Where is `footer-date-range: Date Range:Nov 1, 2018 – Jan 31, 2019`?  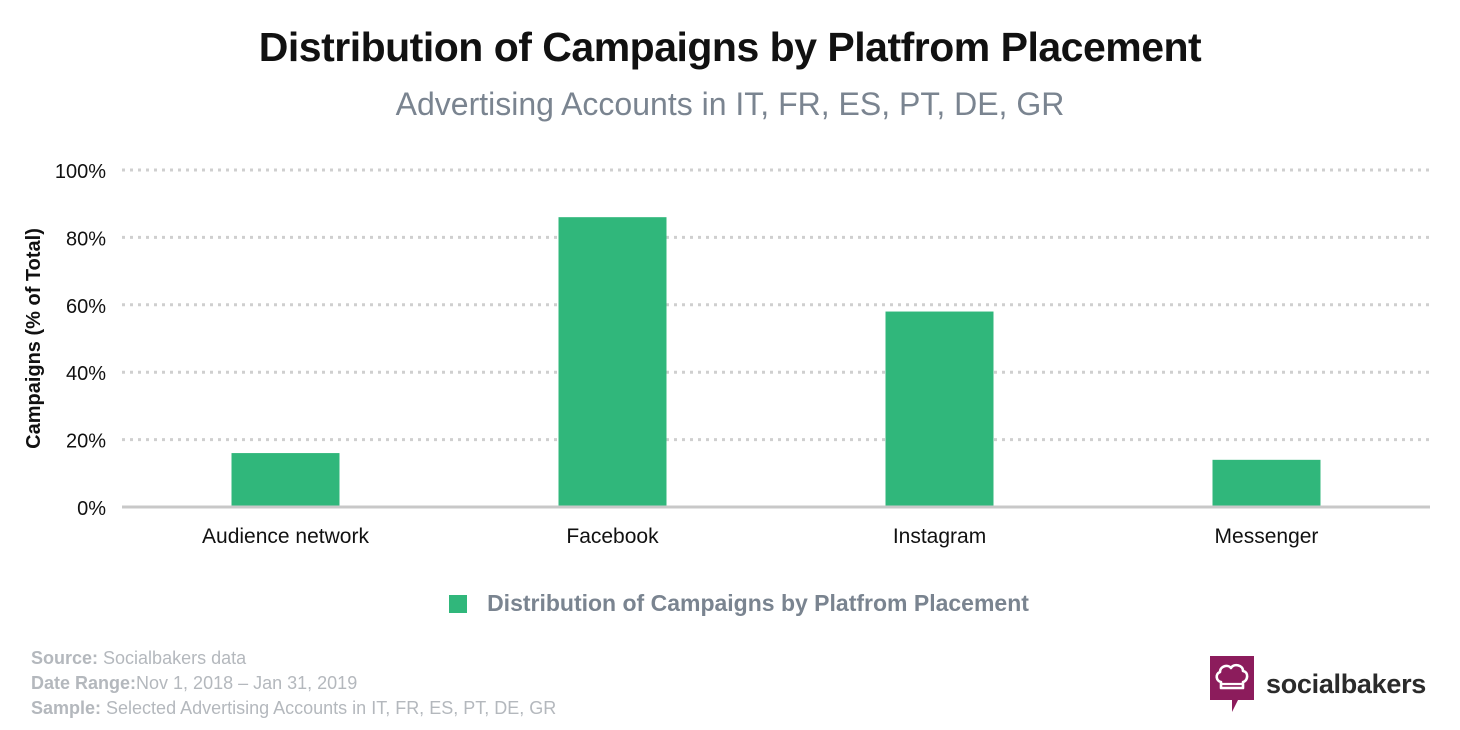
footer-date-range: Date Range:Nov 1, 2018 – Jan 31, 2019 is located at coordinates (293, 683).